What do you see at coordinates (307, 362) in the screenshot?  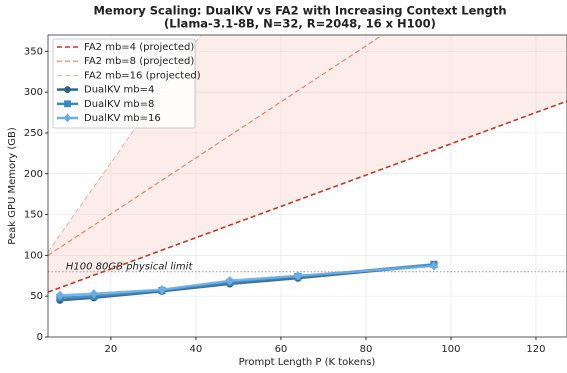 I see `x-axis-label: Prompt Length P (K tokens)` at bounding box center [307, 362].